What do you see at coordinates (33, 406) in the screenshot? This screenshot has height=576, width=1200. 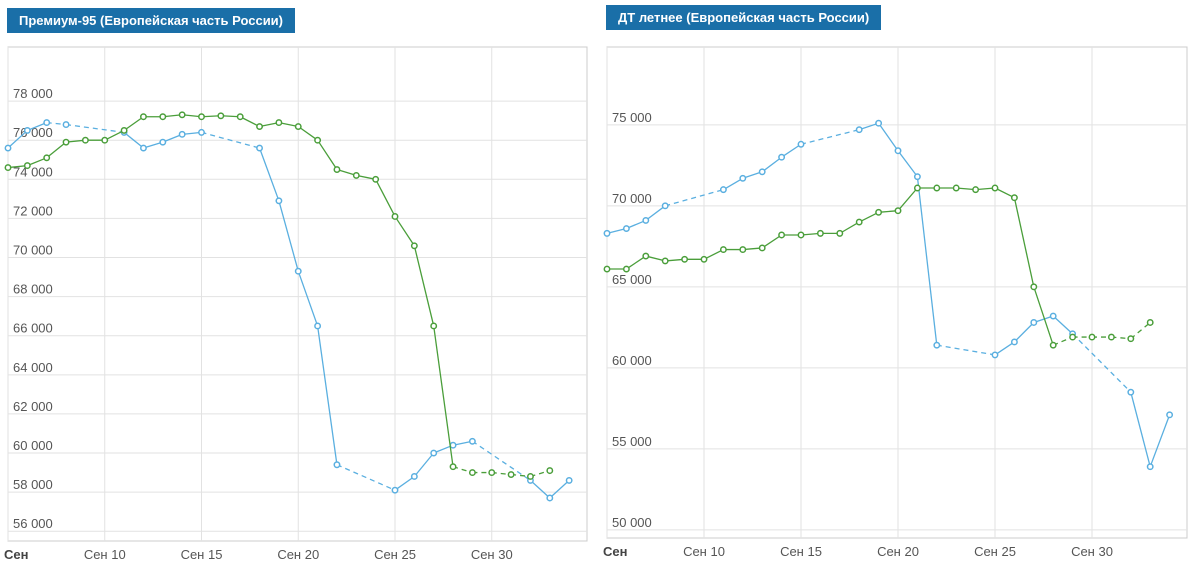 I see `y-tick-label: 62 000` at bounding box center [33, 406].